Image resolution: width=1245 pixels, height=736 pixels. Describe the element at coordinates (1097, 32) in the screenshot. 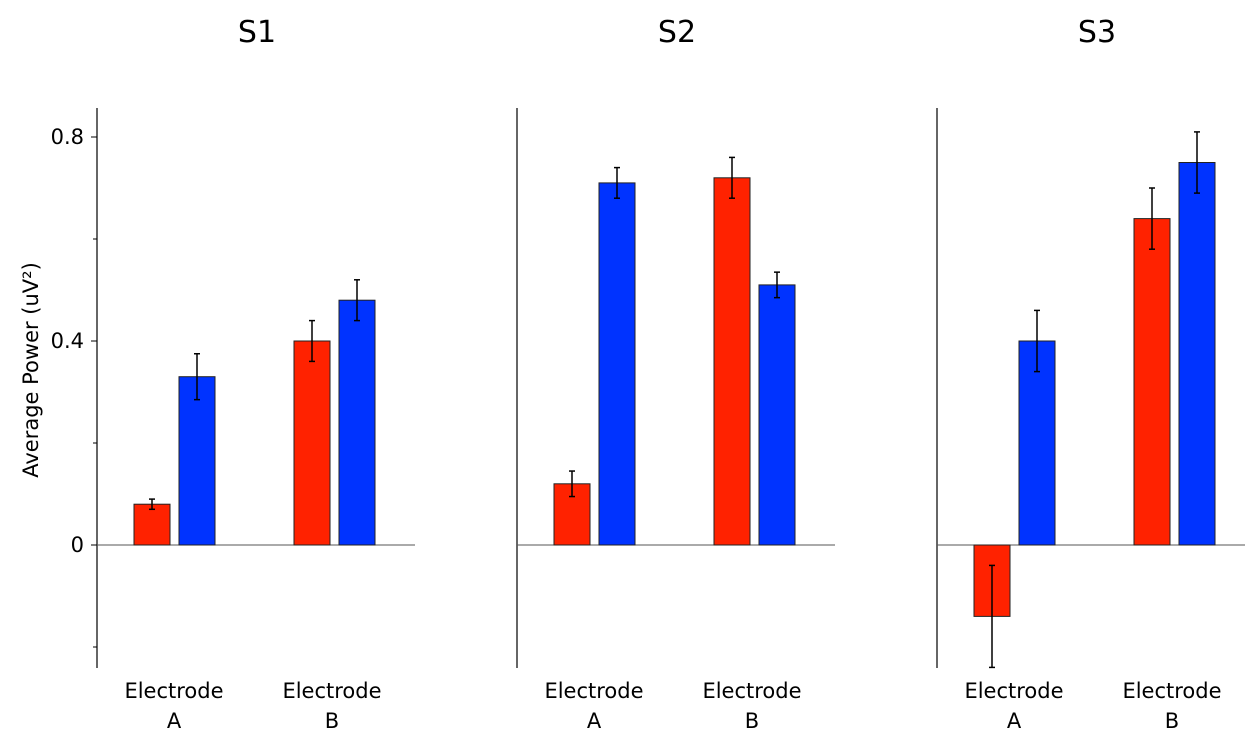

I see `panel-title-s3: S3` at that location.